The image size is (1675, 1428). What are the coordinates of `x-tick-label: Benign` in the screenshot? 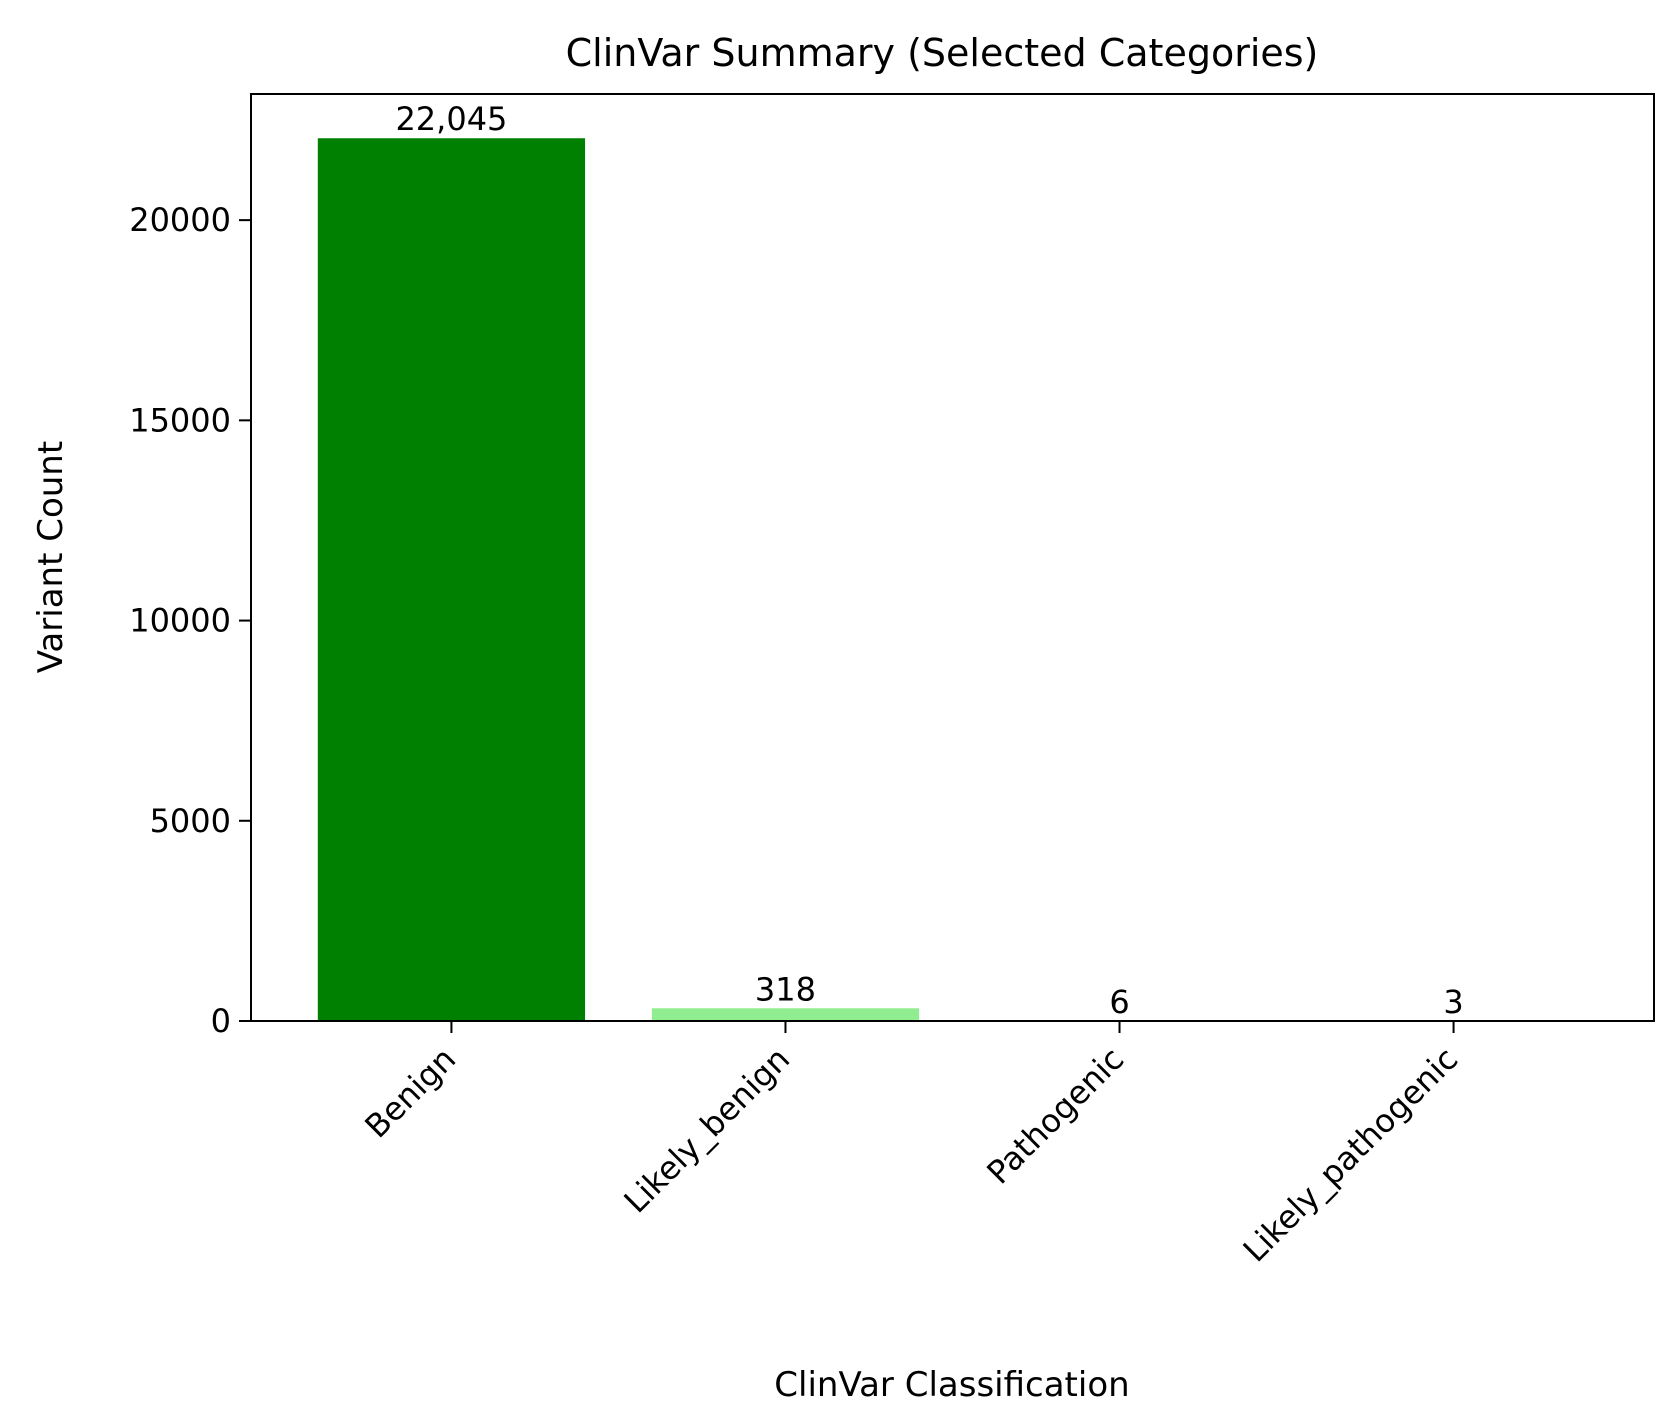 It's located at (410, 1093).